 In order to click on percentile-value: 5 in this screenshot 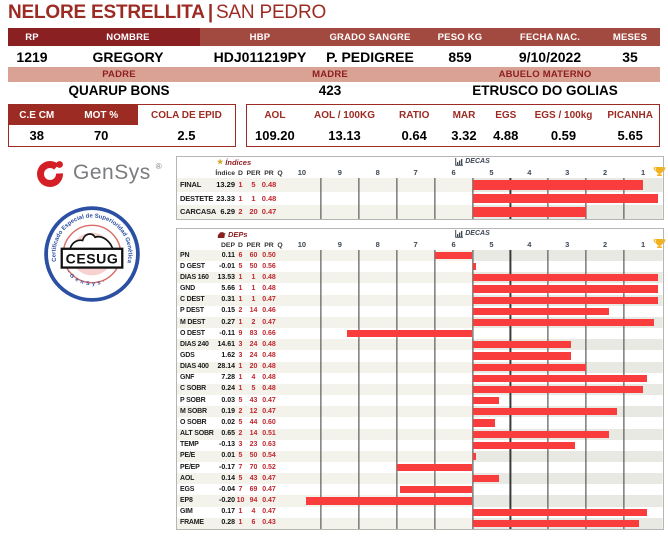, I will do `click(253, 389)`.